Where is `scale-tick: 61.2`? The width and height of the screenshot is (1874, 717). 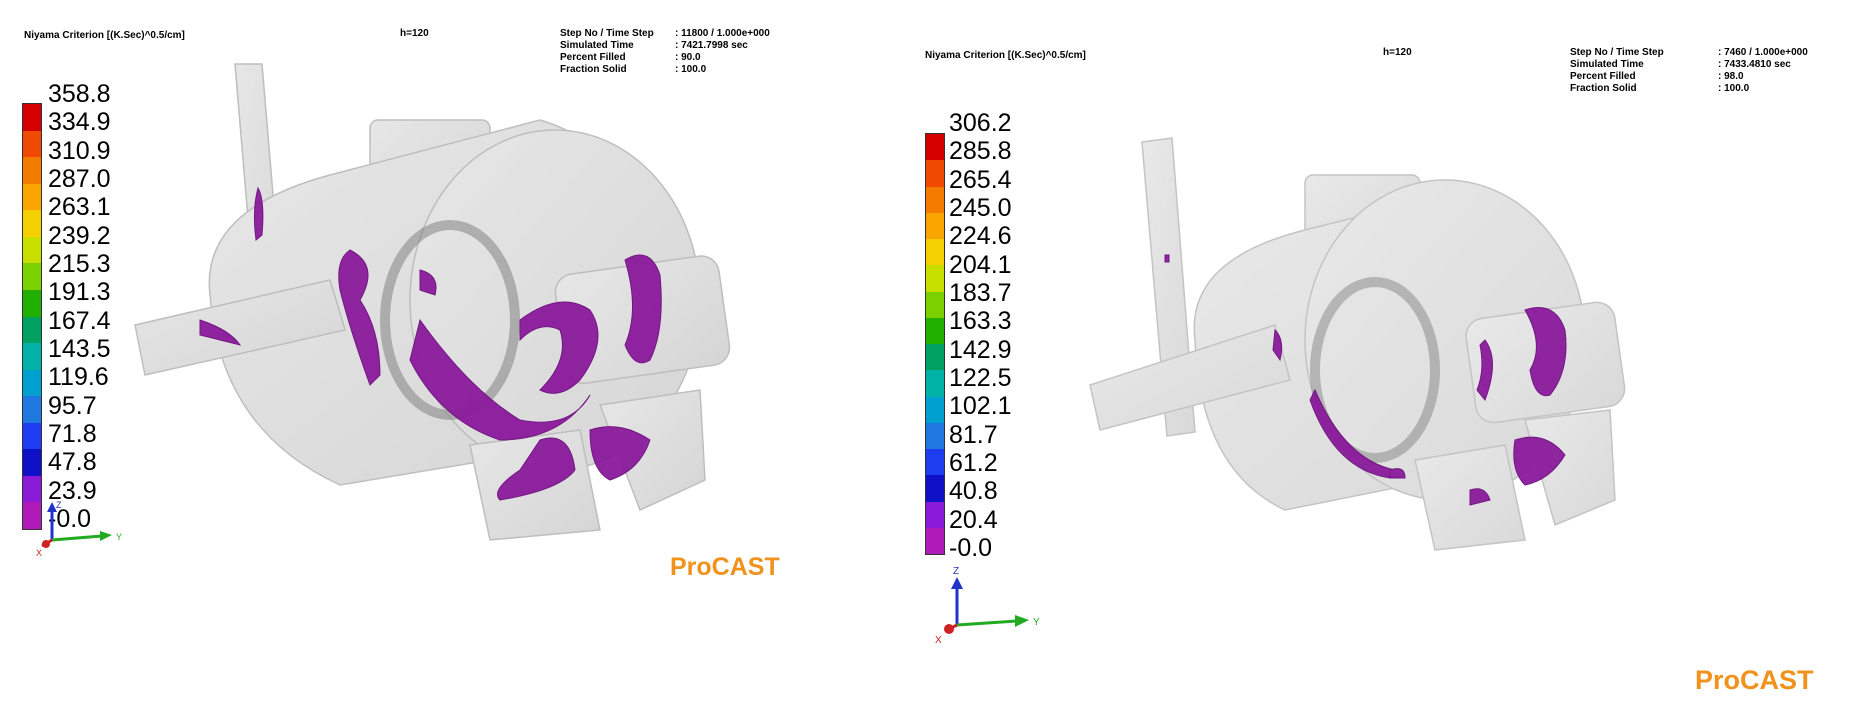 scale-tick: 61.2 is located at coordinates (973, 462).